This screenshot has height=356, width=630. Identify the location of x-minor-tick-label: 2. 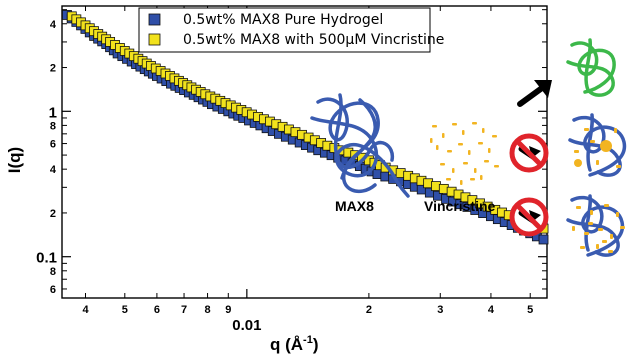
(369, 310).